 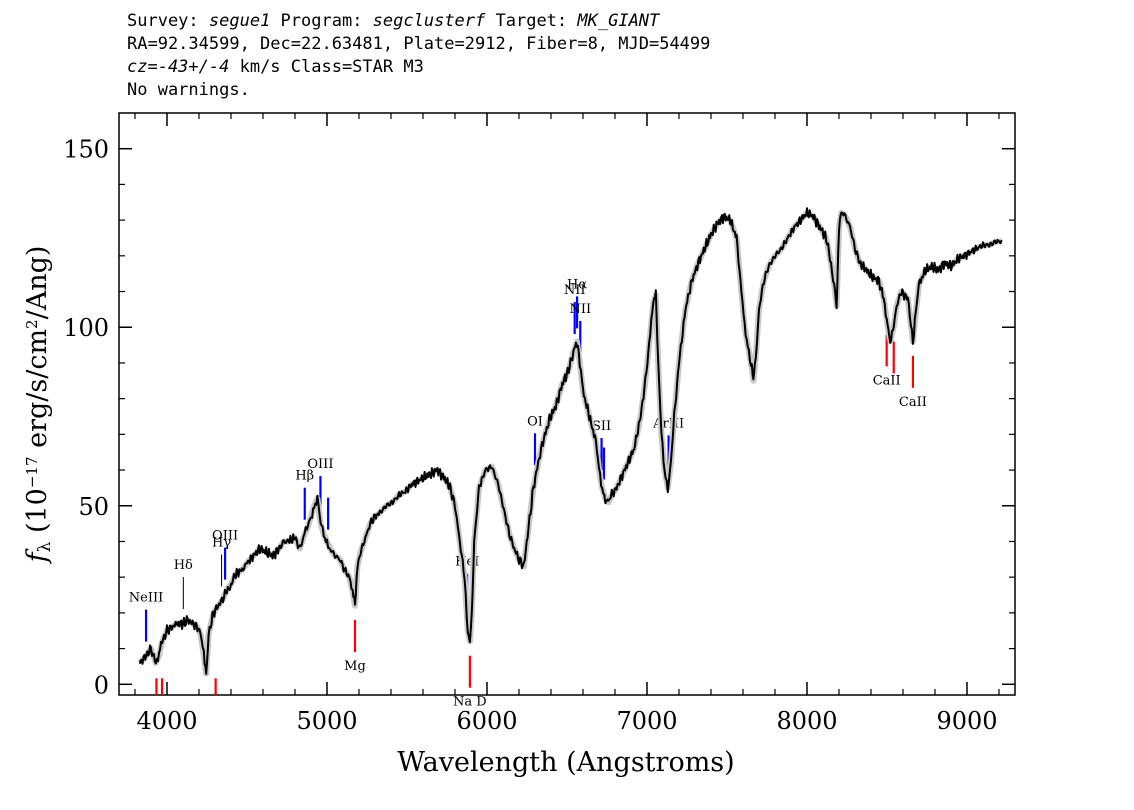 I want to click on y-label-part: erg/s/cm, so click(x=37, y=393).